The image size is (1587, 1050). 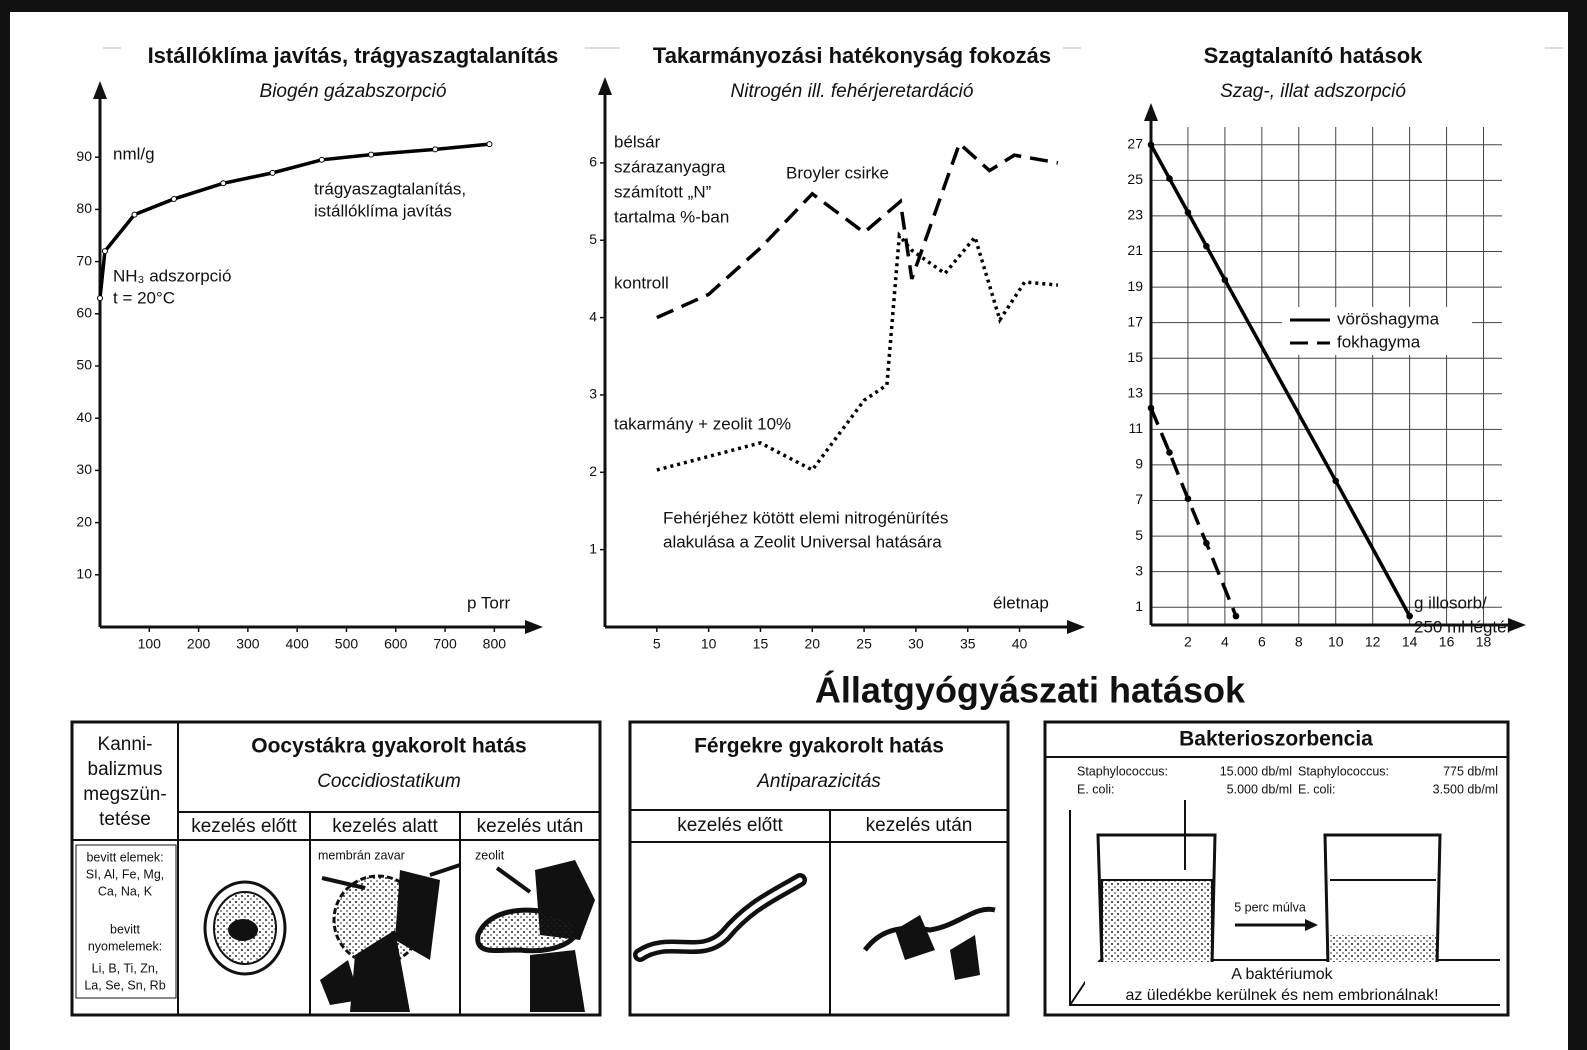 What do you see at coordinates (134, 153) in the screenshot?
I see `annotation: nml/g` at bounding box center [134, 153].